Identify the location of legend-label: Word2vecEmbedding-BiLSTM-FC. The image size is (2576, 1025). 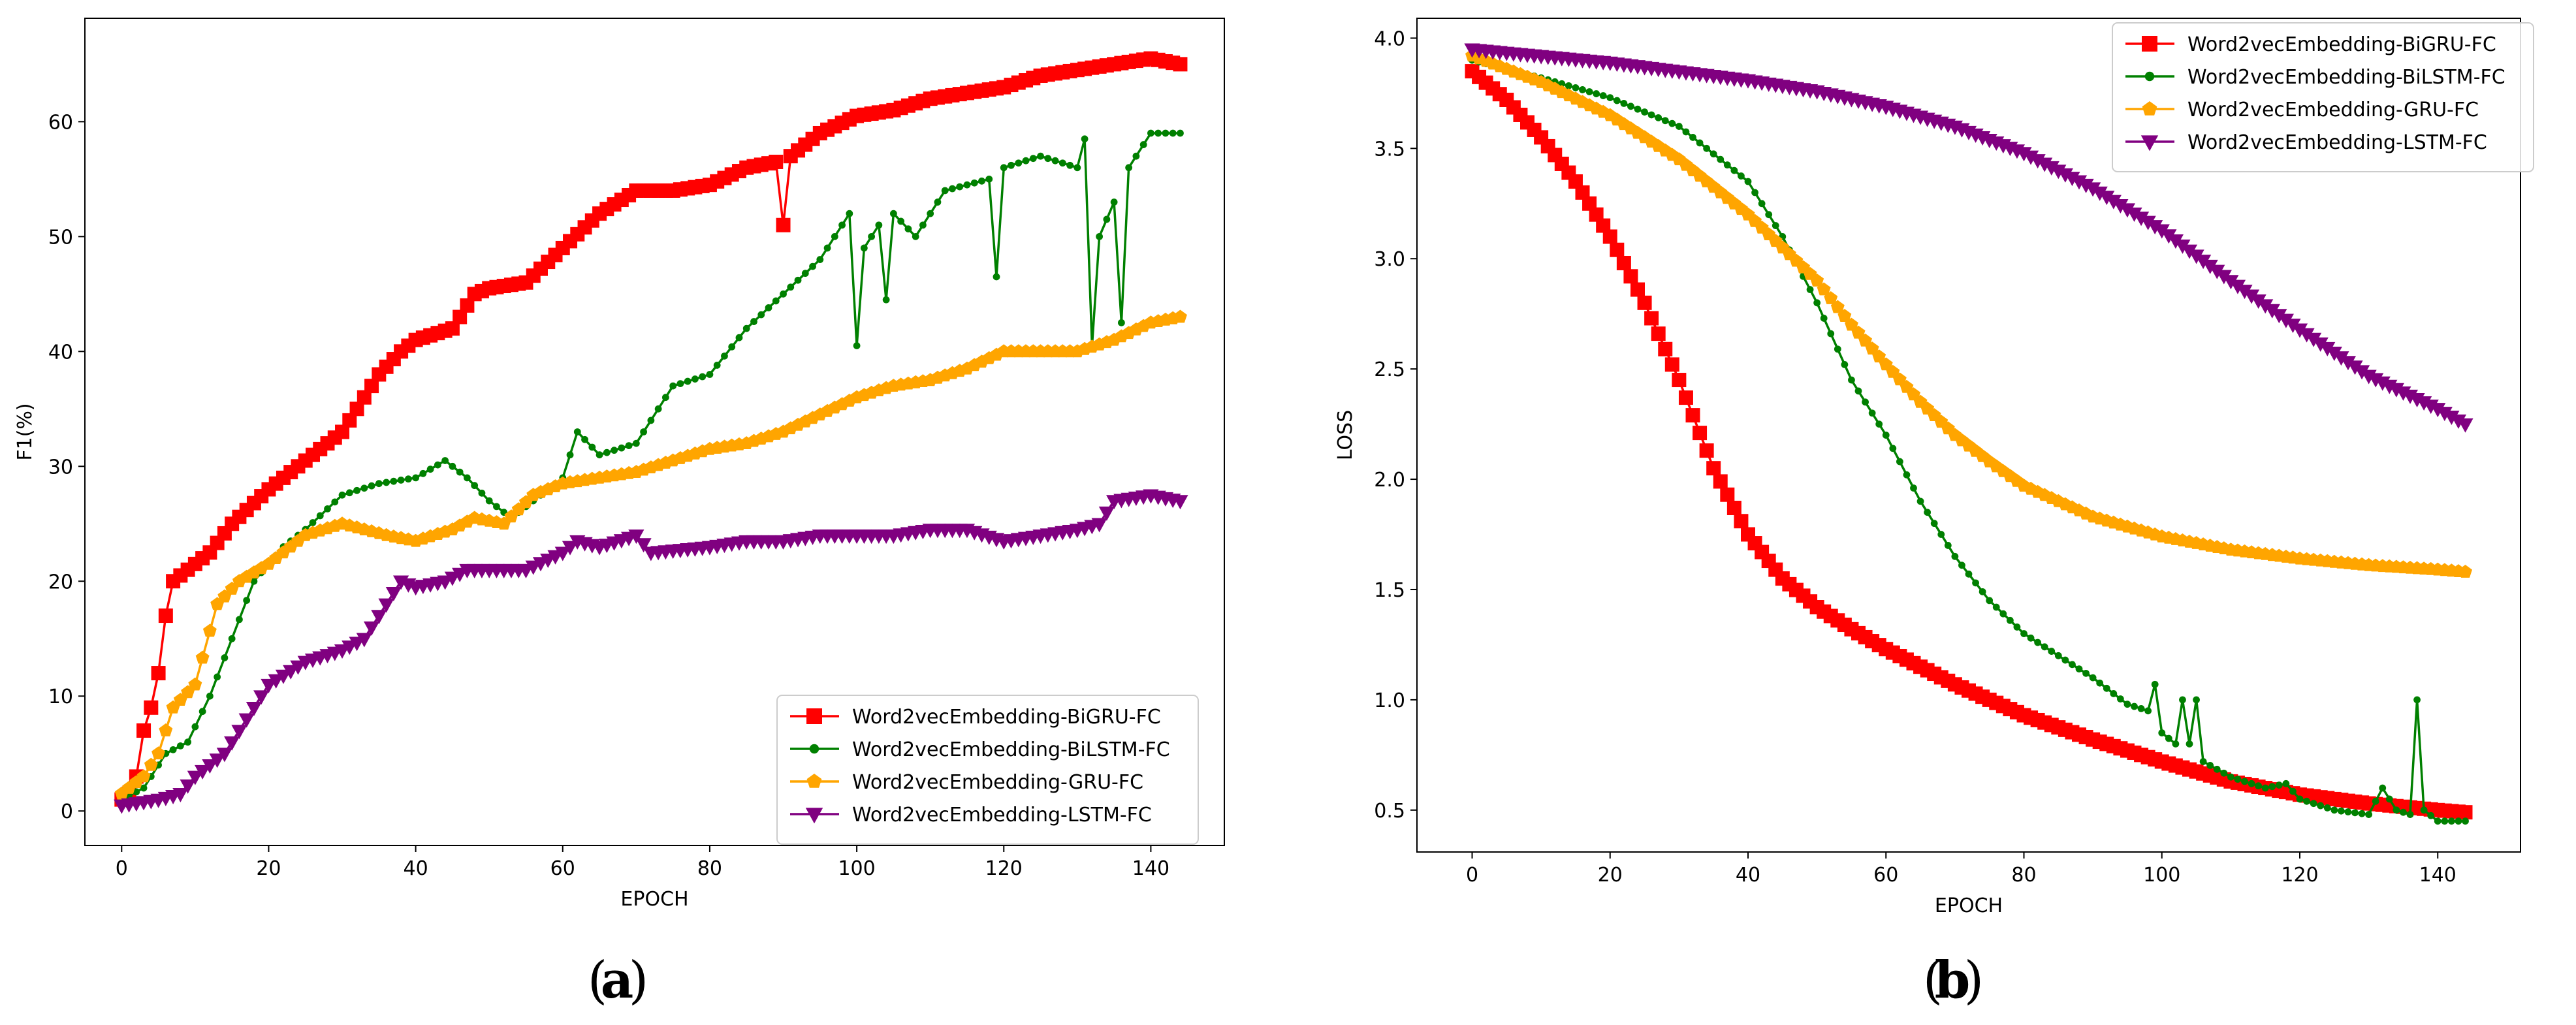
(2346, 77).